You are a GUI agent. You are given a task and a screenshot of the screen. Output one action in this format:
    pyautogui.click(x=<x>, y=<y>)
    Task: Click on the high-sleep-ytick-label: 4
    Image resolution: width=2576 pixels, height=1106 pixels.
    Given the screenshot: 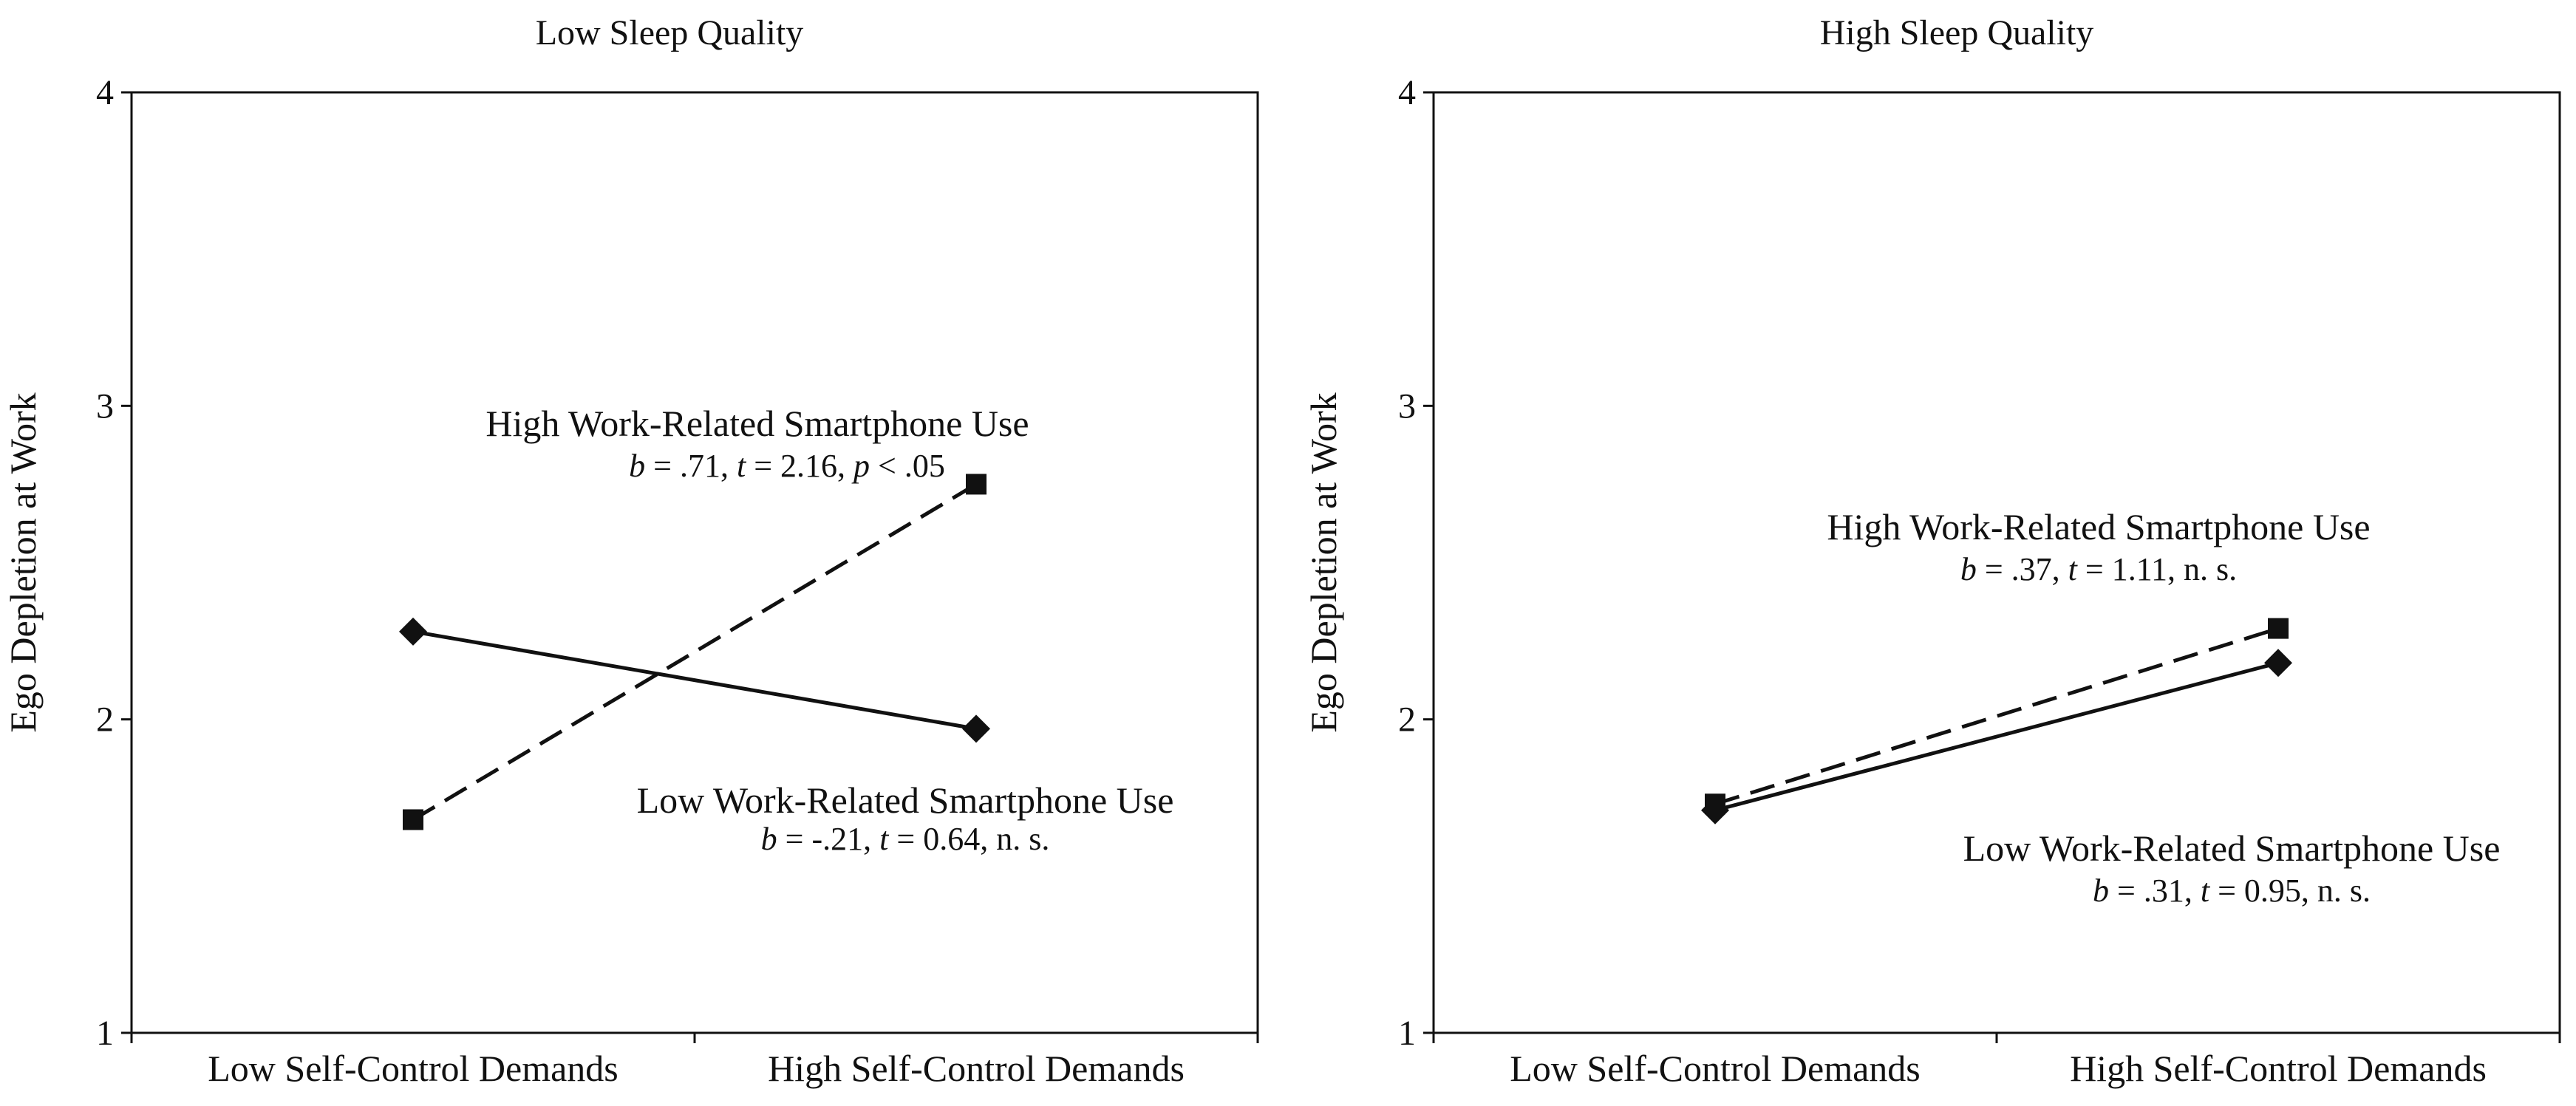 What is the action you would take?
    pyautogui.click(x=1407, y=92)
    